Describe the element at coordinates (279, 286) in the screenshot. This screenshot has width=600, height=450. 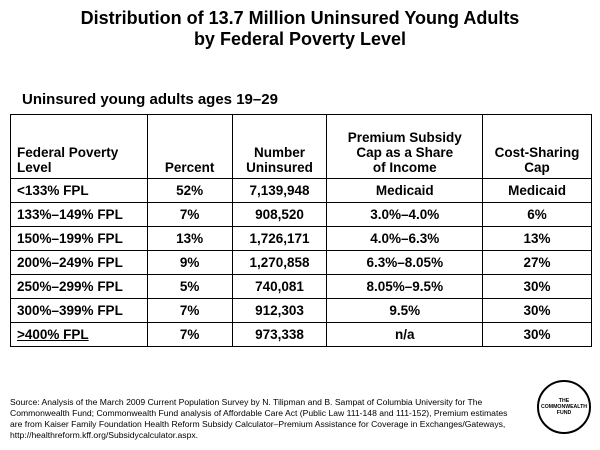
I see `cell-number: 740,081` at that location.